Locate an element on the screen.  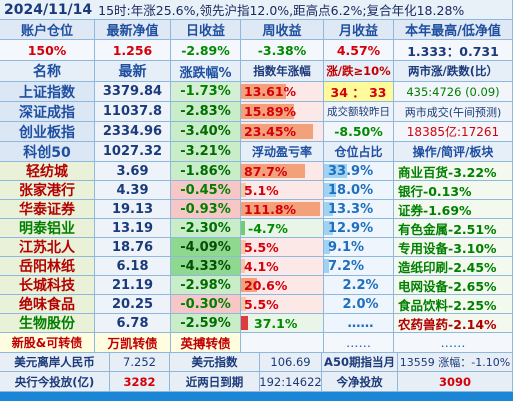
stock-price: 21.19 is located at coordinates (133, 285).